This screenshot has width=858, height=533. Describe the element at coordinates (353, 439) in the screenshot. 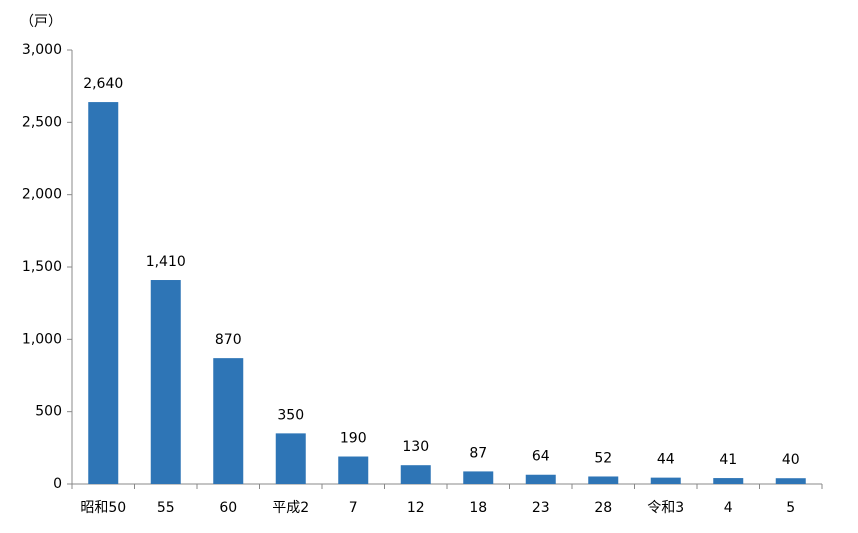

I see `value-label: 190` at that location.